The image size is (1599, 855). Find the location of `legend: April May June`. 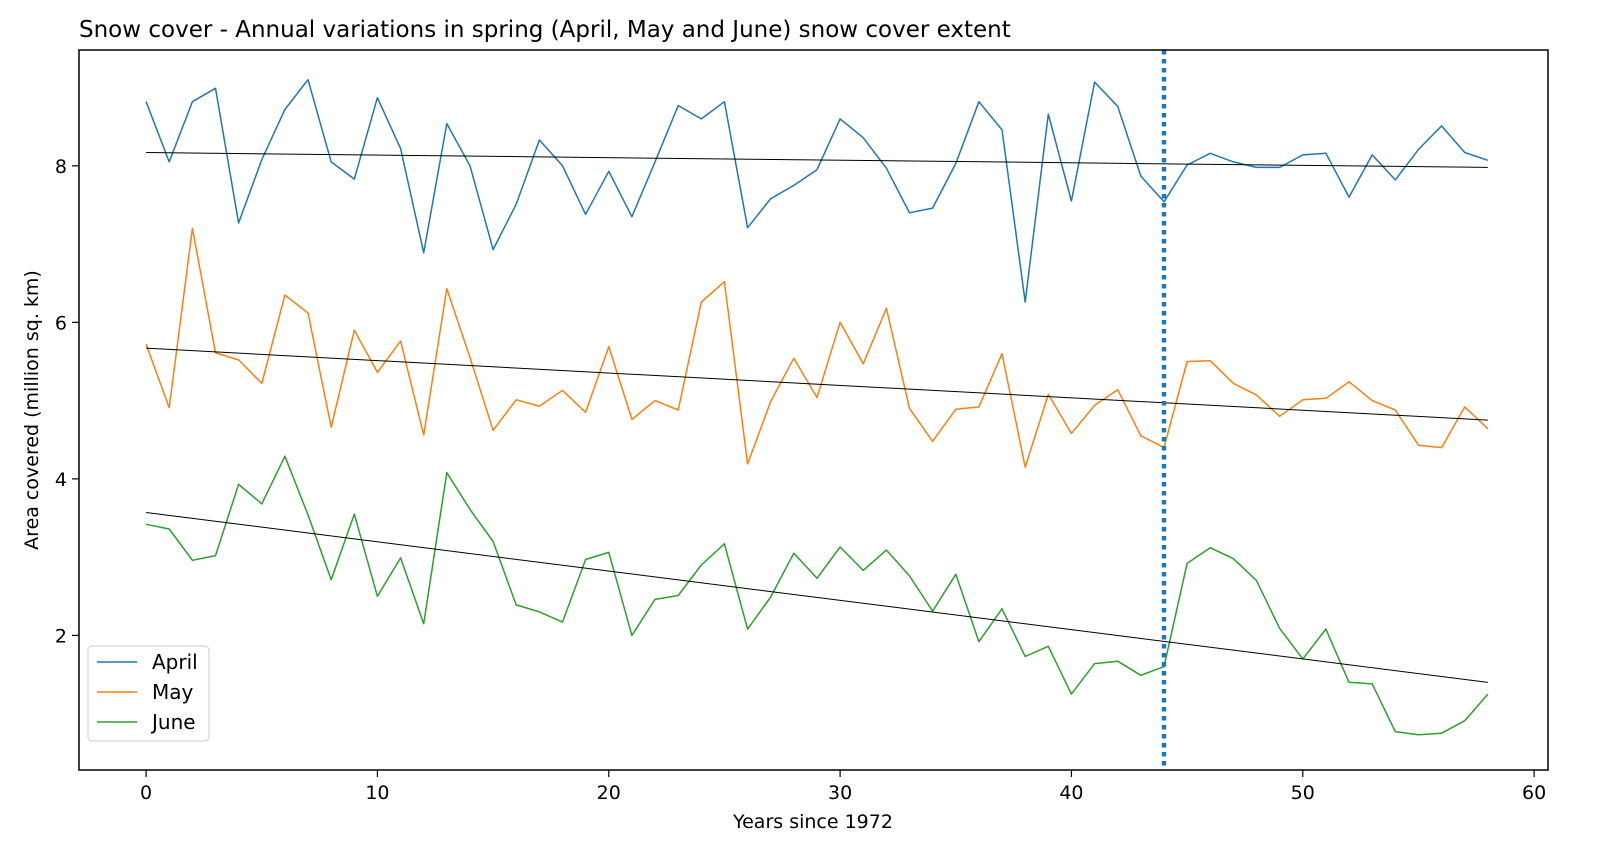

legend: April May June is located at coordinates (148, 693).